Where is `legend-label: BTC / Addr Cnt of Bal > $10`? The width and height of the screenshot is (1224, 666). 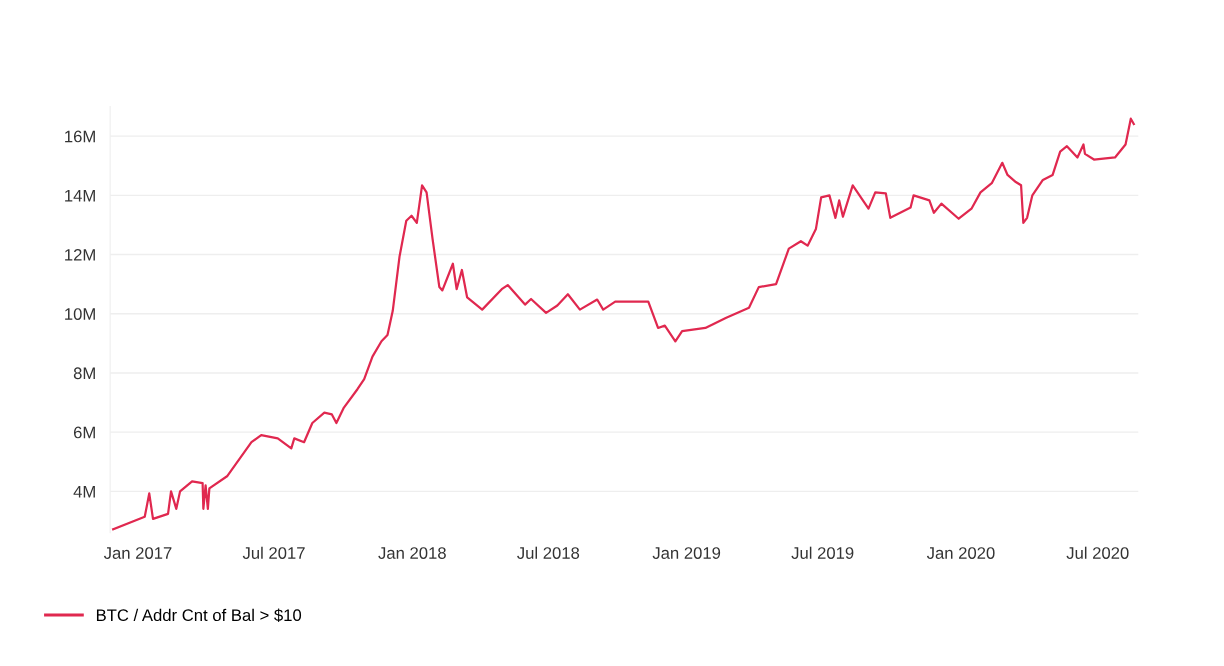 legend-label: BTC / Addr Cnt of Bal > $10 is located at coordinates (199, 615).